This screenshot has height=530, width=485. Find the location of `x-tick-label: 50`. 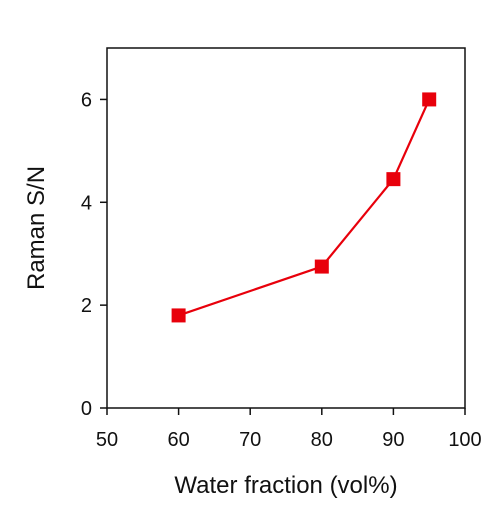

x-tick-label: 50 is located at coordinates (107, 440).